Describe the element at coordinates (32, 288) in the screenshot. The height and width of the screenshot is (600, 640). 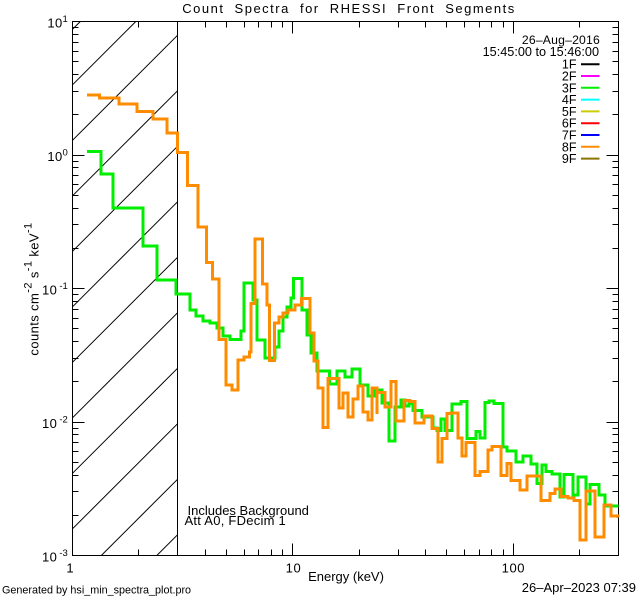
I see `svg-text: counts cm-2 s-1 keV-1` at that location.